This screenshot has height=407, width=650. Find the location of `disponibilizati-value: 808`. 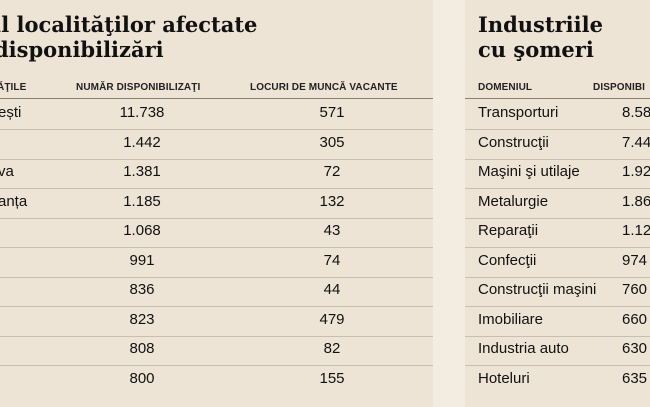

disponibilizati-value: 808 is located at coordinates (142, 348).